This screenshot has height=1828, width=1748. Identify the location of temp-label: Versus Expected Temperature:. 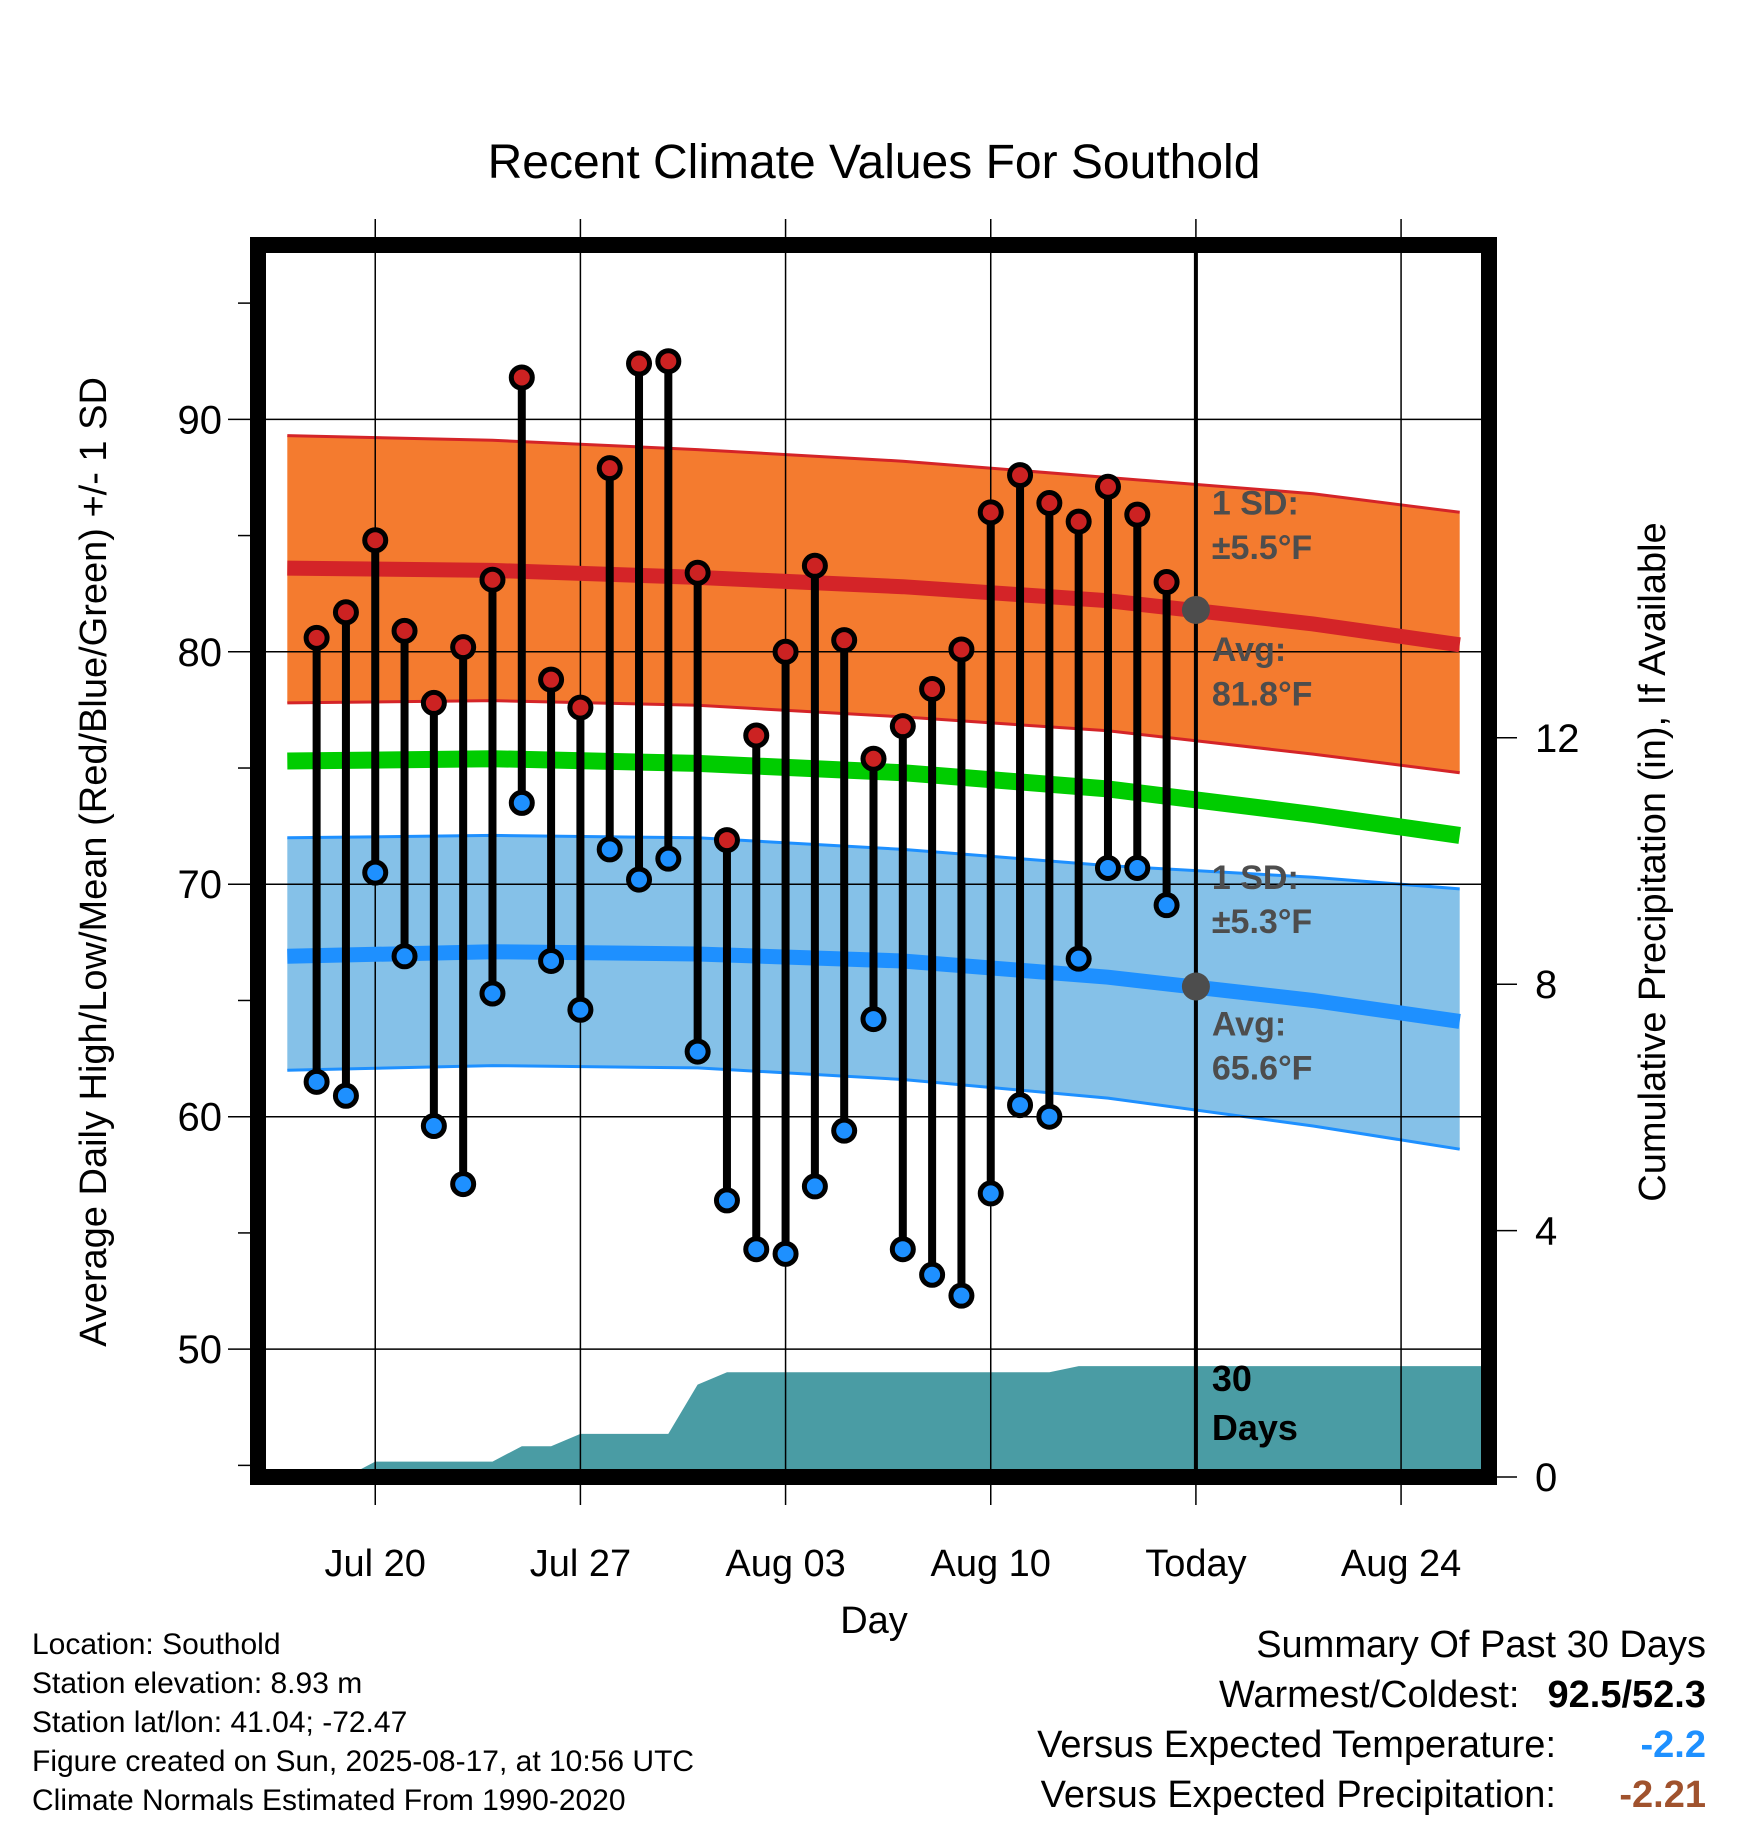
(1296, 1745).